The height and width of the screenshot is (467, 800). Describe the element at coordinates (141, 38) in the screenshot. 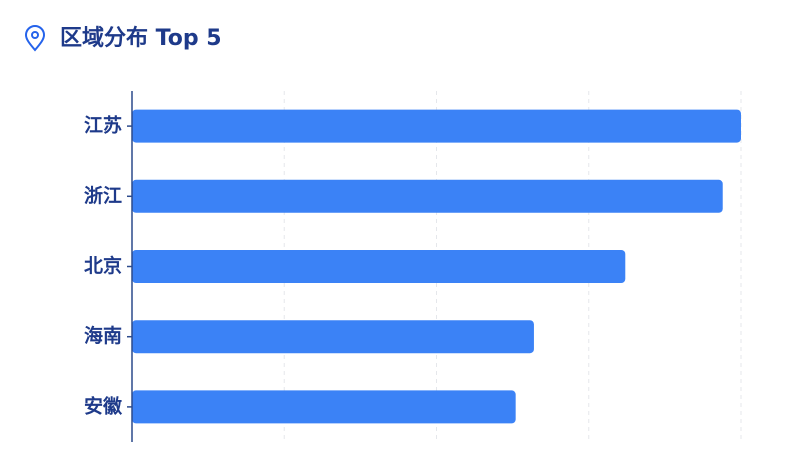

I see `chart-title: 区域分布 Top 5` at that location.